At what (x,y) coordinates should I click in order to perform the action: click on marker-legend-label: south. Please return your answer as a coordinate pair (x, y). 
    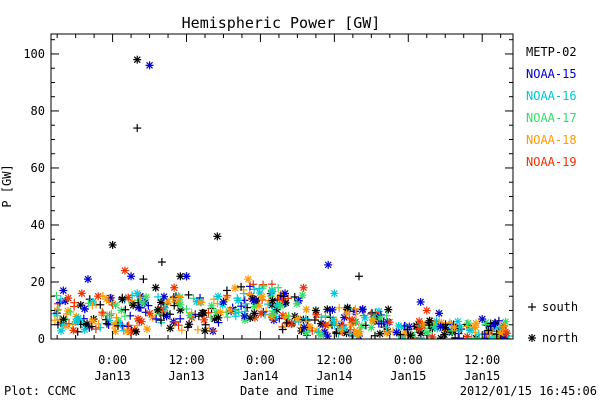
    Looking at the image, I should click on (560, 307).